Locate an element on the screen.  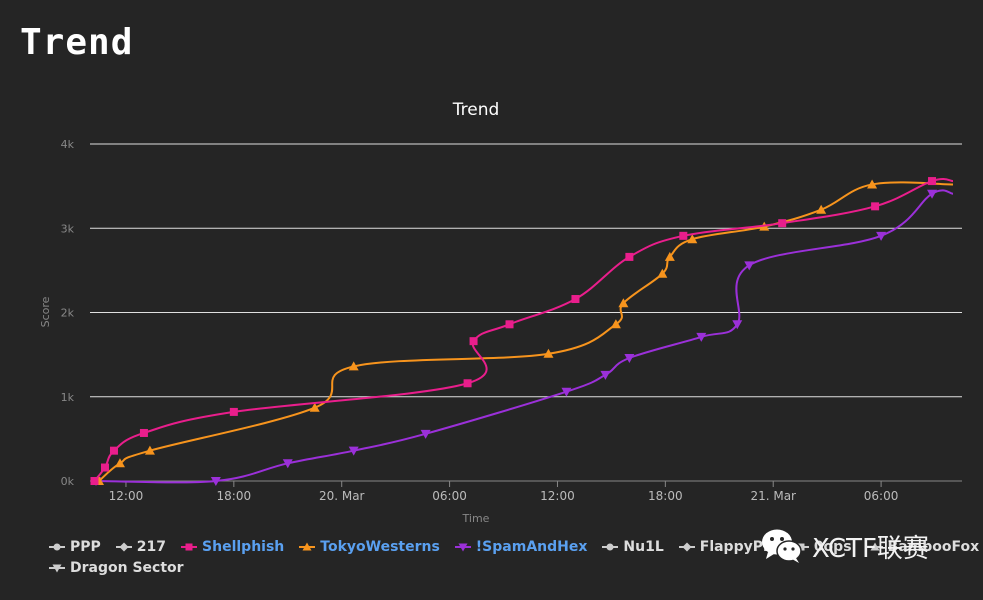
legend-label: 217 is located at coordinates (151, 546).